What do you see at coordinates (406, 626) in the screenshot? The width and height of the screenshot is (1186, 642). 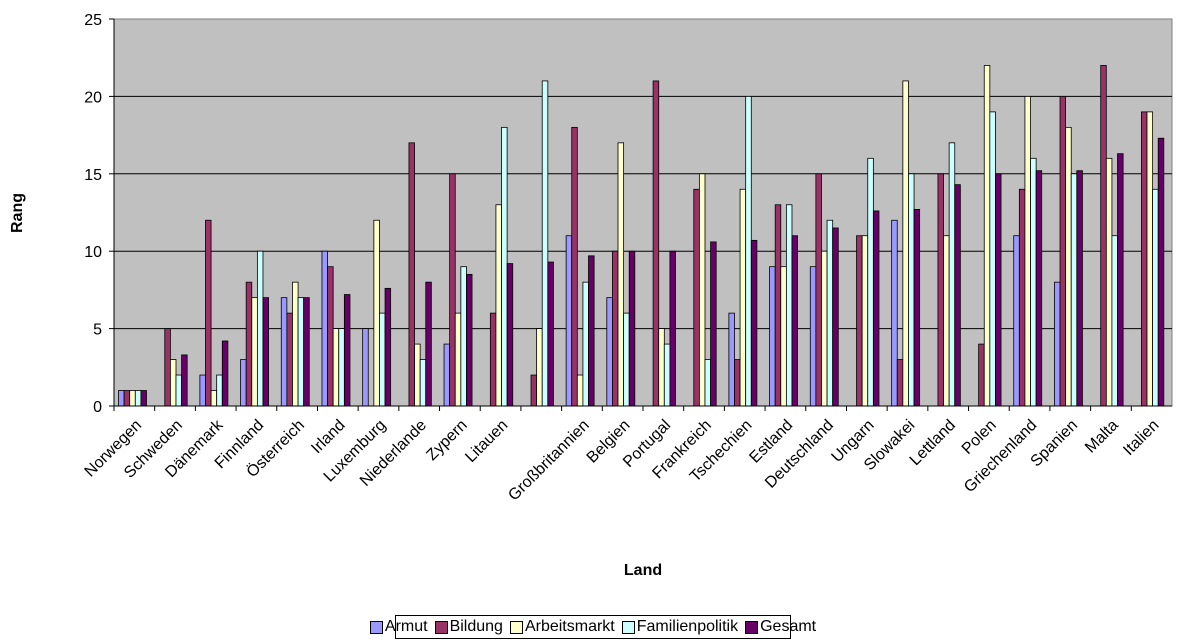 I see `legend-label: Armut` at bounding box center [406, 626].